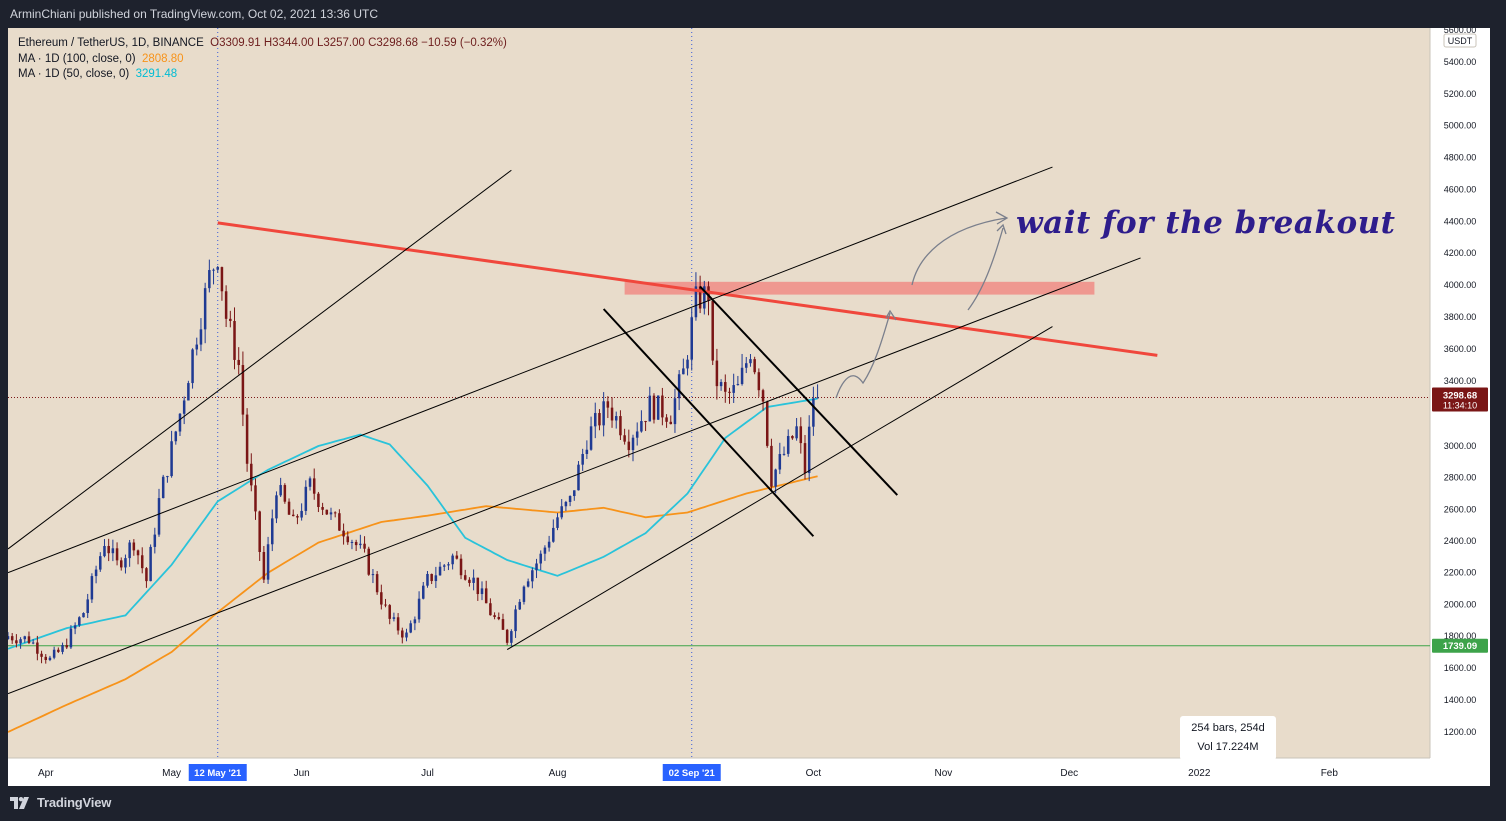  I want to click on legend-ma100-label: MA · 1D (100, close, 0), so click(77, 58).